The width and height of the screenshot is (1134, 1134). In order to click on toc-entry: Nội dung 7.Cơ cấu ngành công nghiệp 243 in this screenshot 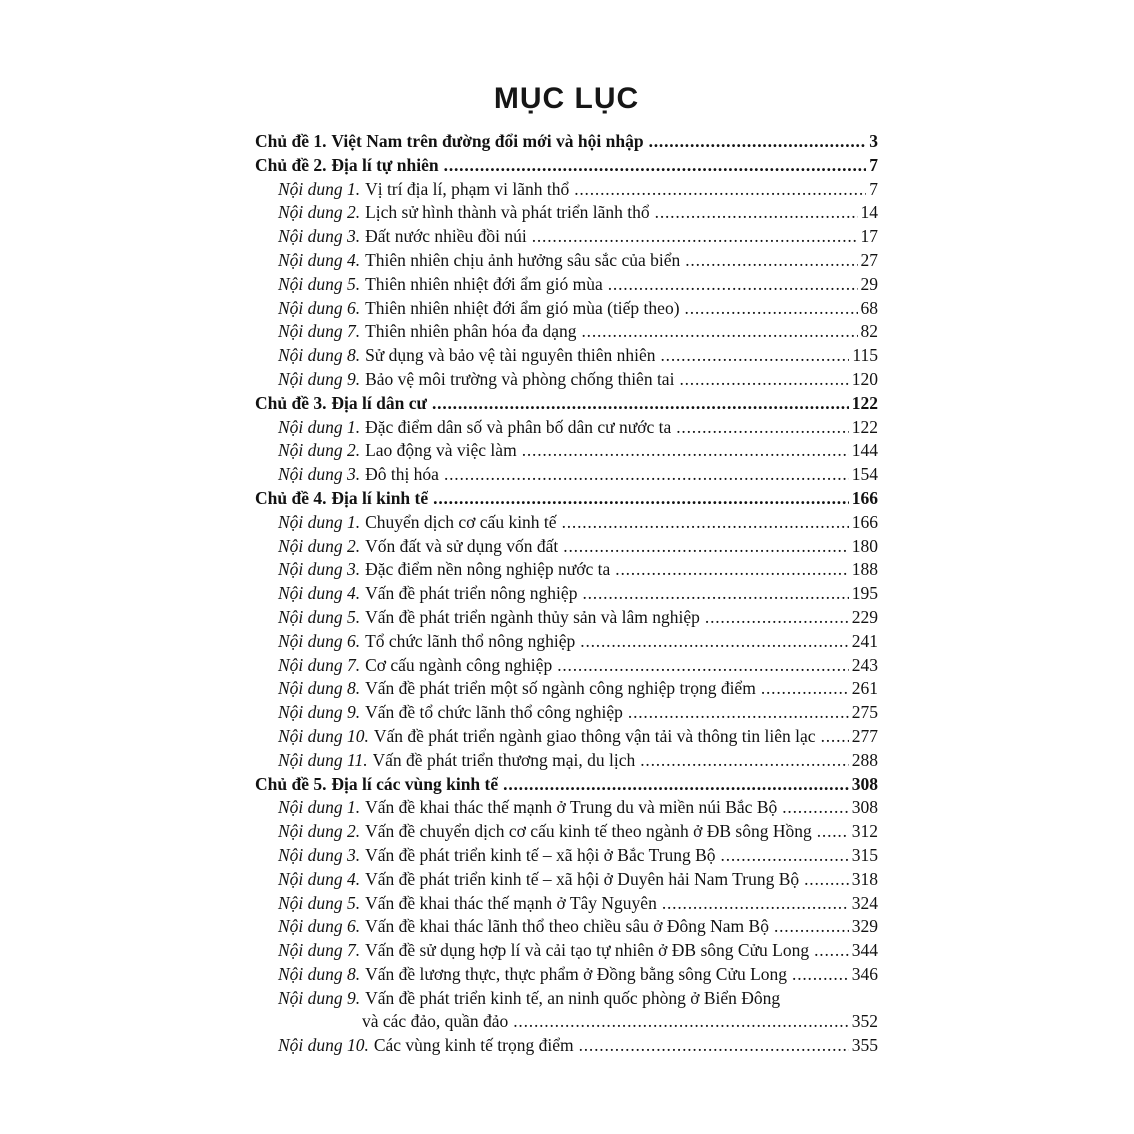, I will do `click(566, 666)`.